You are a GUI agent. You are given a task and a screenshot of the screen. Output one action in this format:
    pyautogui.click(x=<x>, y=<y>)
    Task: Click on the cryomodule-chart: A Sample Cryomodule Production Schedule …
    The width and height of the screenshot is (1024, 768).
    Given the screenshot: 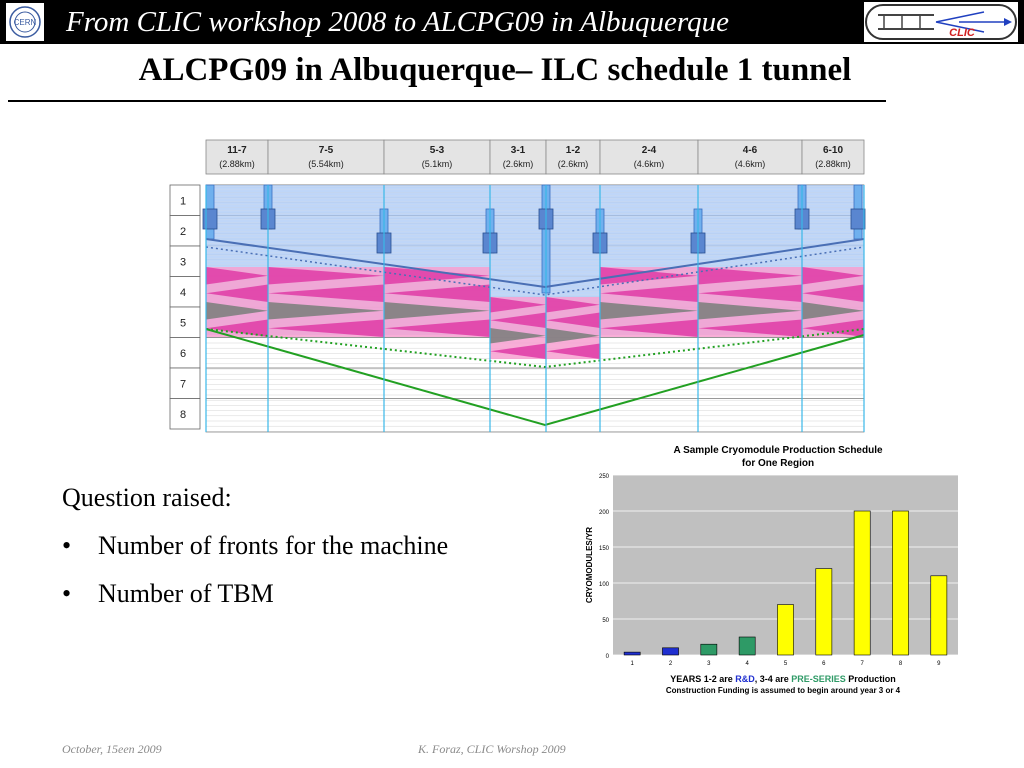 What is the action you would take?
    pyautogui.click(x=771, y=570)
    